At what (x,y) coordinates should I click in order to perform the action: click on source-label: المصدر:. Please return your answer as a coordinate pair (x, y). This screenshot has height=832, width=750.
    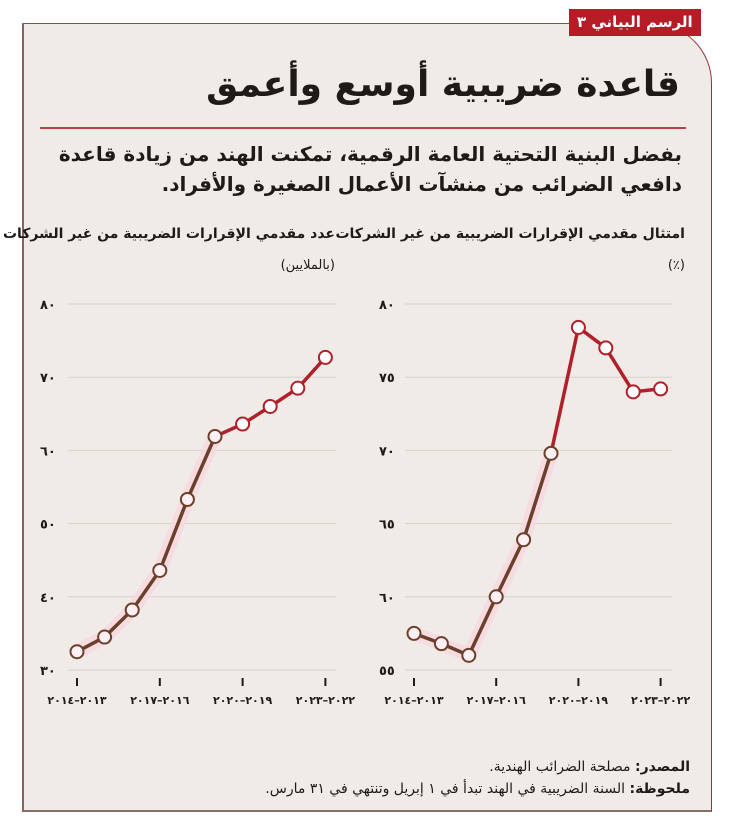
    Looking at the image, I should click on (662, 767).